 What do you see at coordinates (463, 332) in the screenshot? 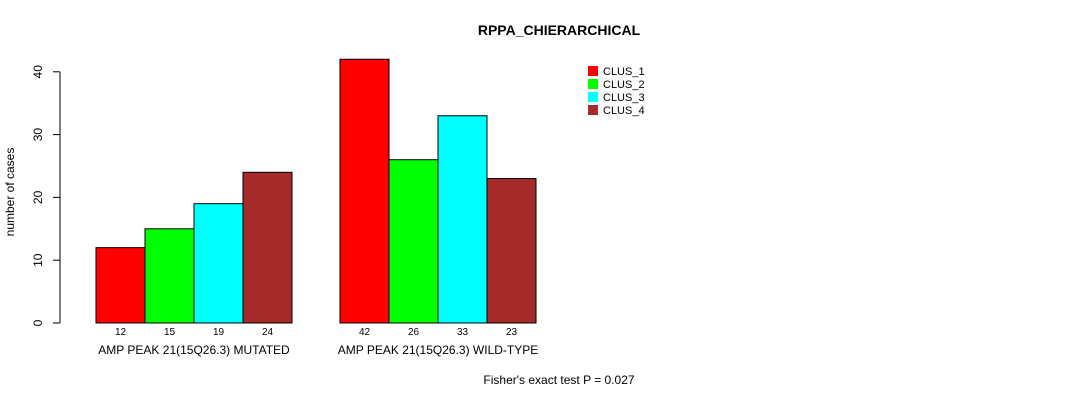
I see `bar-value-label: 33` at bounding box center [463, 332].